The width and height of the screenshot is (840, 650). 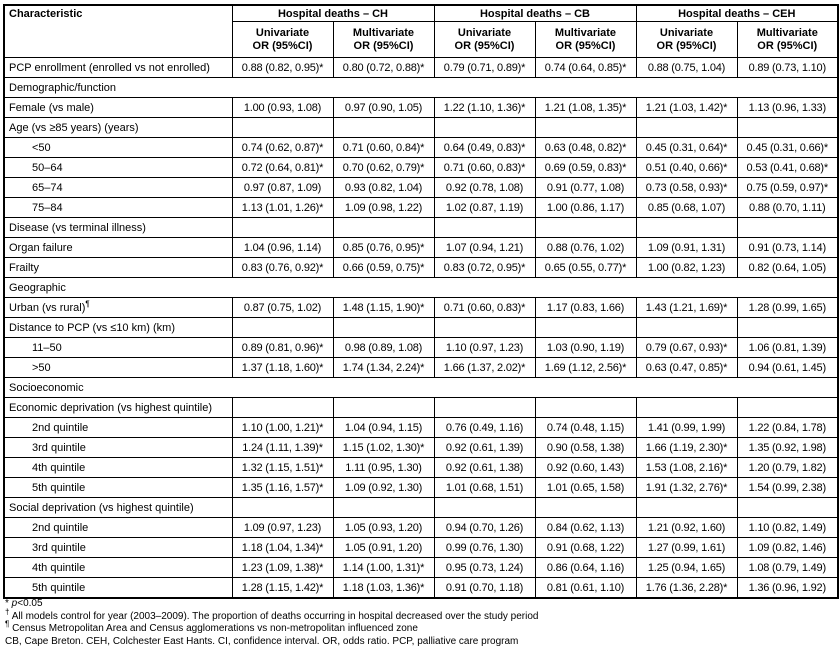 What do you see at coordinates (118, 467) in the screenshot?
I see `row-label: 4th quintile` at bounding box center [118, 467].